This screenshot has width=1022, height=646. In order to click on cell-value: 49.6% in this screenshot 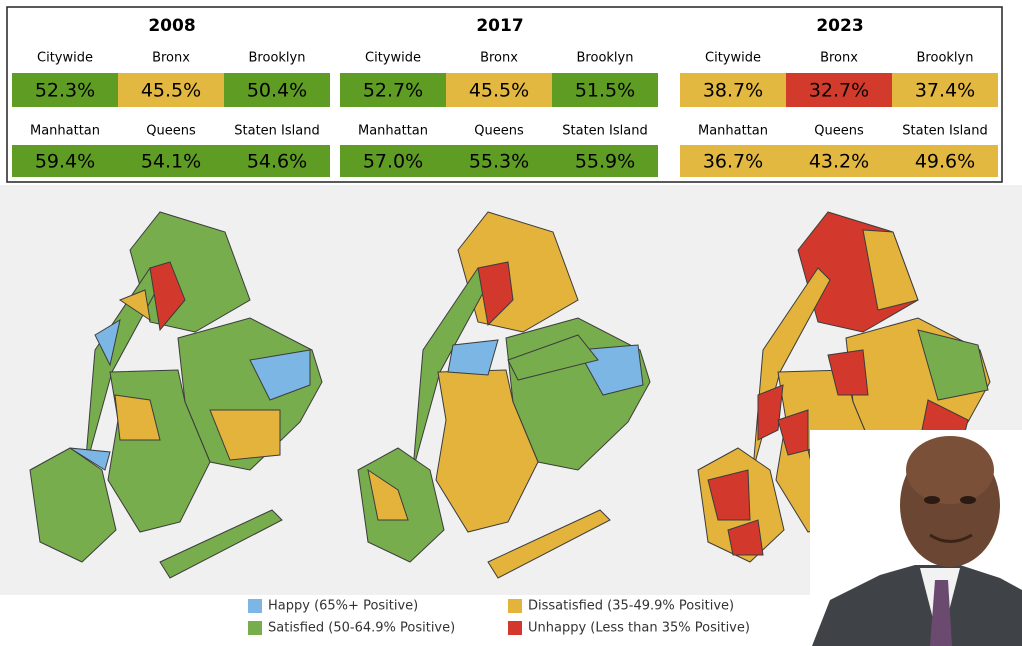, I will do `click(945, 162)`.